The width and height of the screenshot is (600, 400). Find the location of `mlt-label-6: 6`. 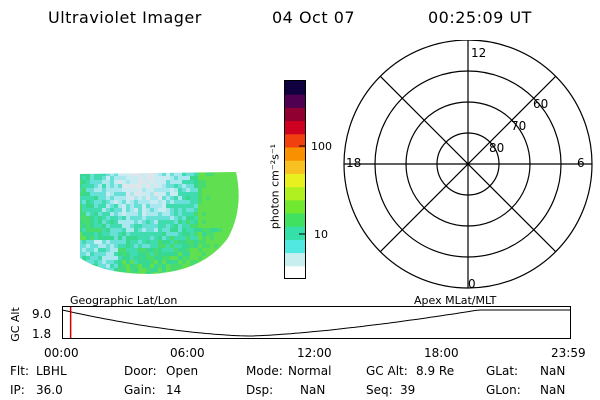

mlt-label-6: 6 is located at coordinates (581, 163).